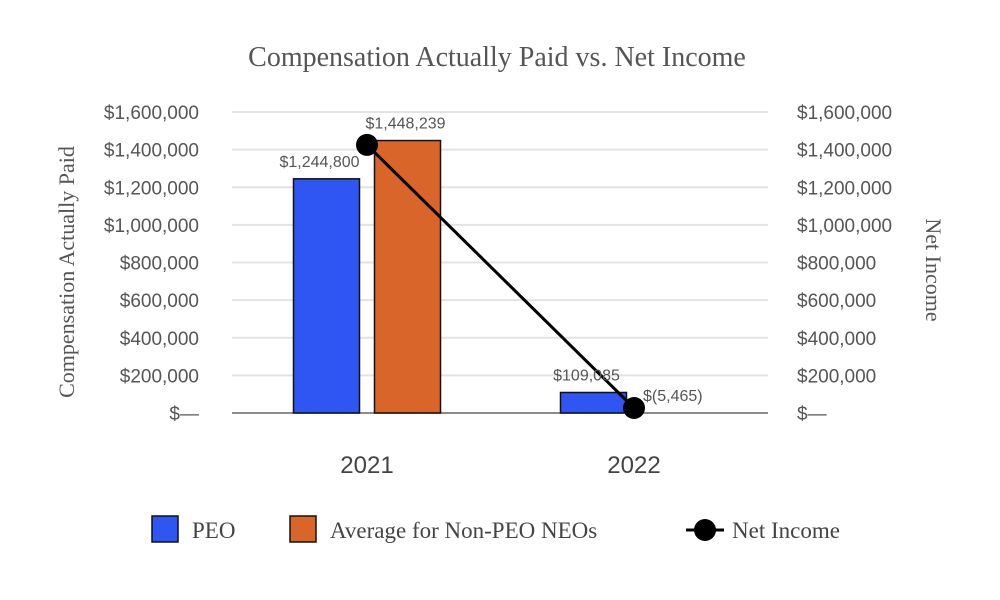 Image resolution: width=1000 pixels, height=600 pixels. I want to click on y2-tick-label: $1,200,000, so click(844, 188).